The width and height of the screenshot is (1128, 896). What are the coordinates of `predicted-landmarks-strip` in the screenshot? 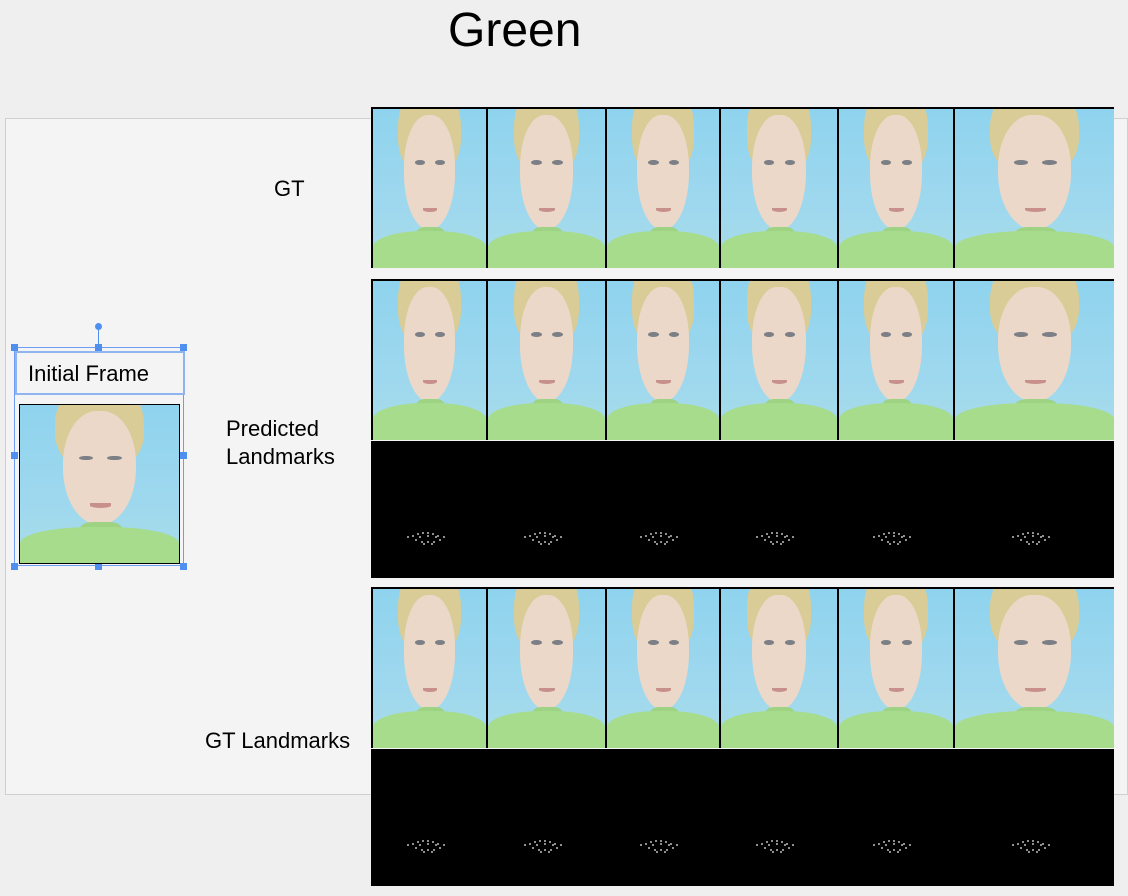 It's located at (742, 509).